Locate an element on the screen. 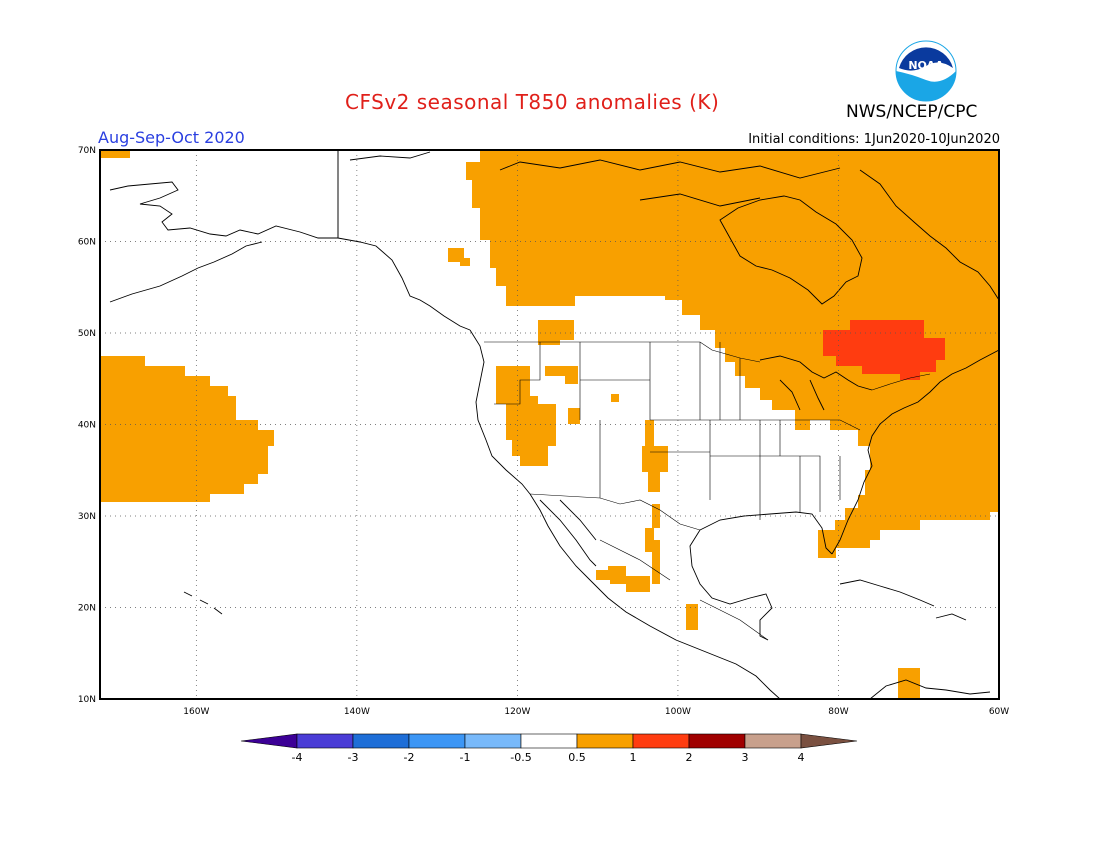  chart-title: CFSv2 seasonal T850 anomalies (K) is located at coordinates (532, 102).